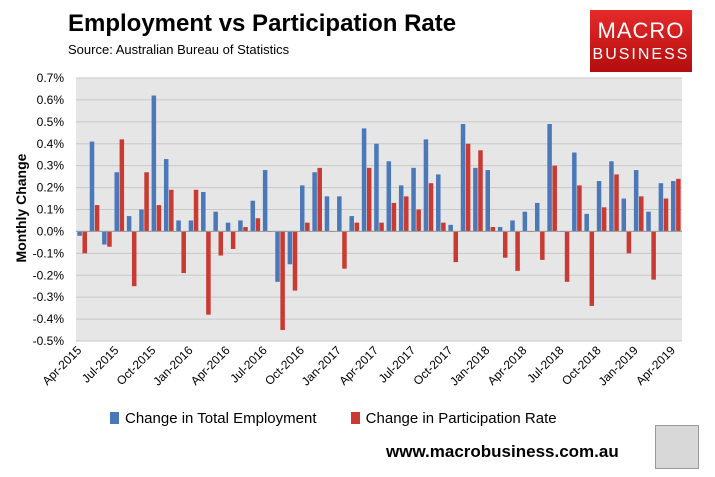 Image resolution: width=715 pixels, height=477 pixels. I want to click on y-tick-label: 0.3%, so click(51, 166).